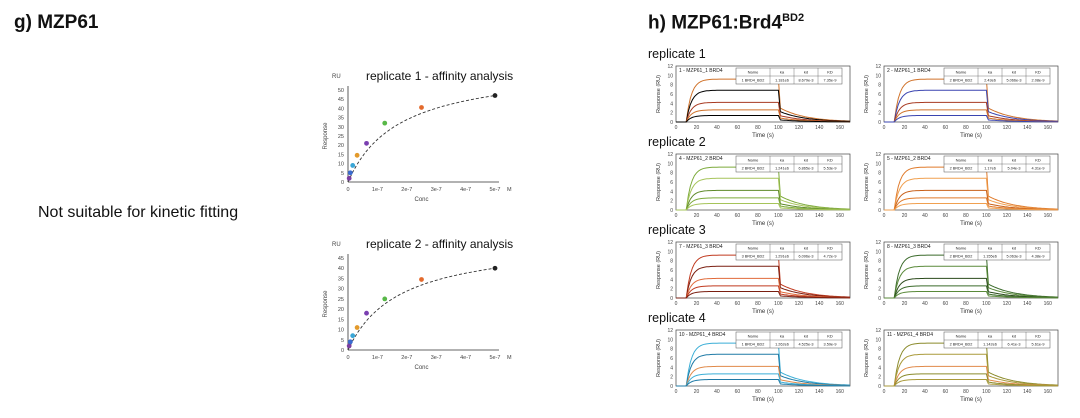 The image size is (1080, 418). I want to click on panel-h-title: h) MZP61:Brd4BD2, so click(726, 23).